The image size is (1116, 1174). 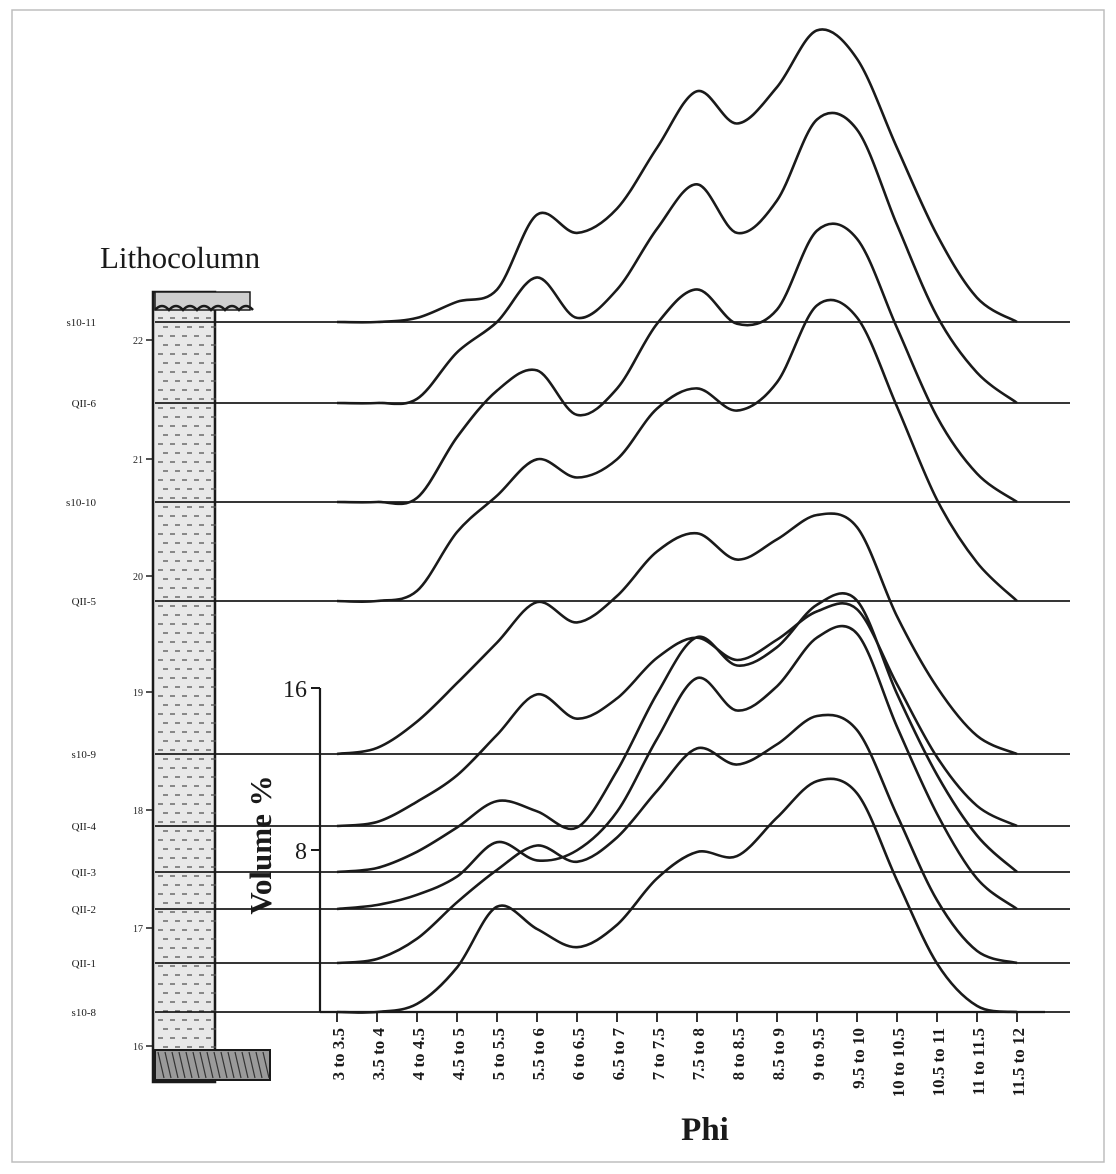 What do you see at coordinates (84, 910) in the screenshot?
I see `sample-label: QII-2` at bounding box center [84, 910].